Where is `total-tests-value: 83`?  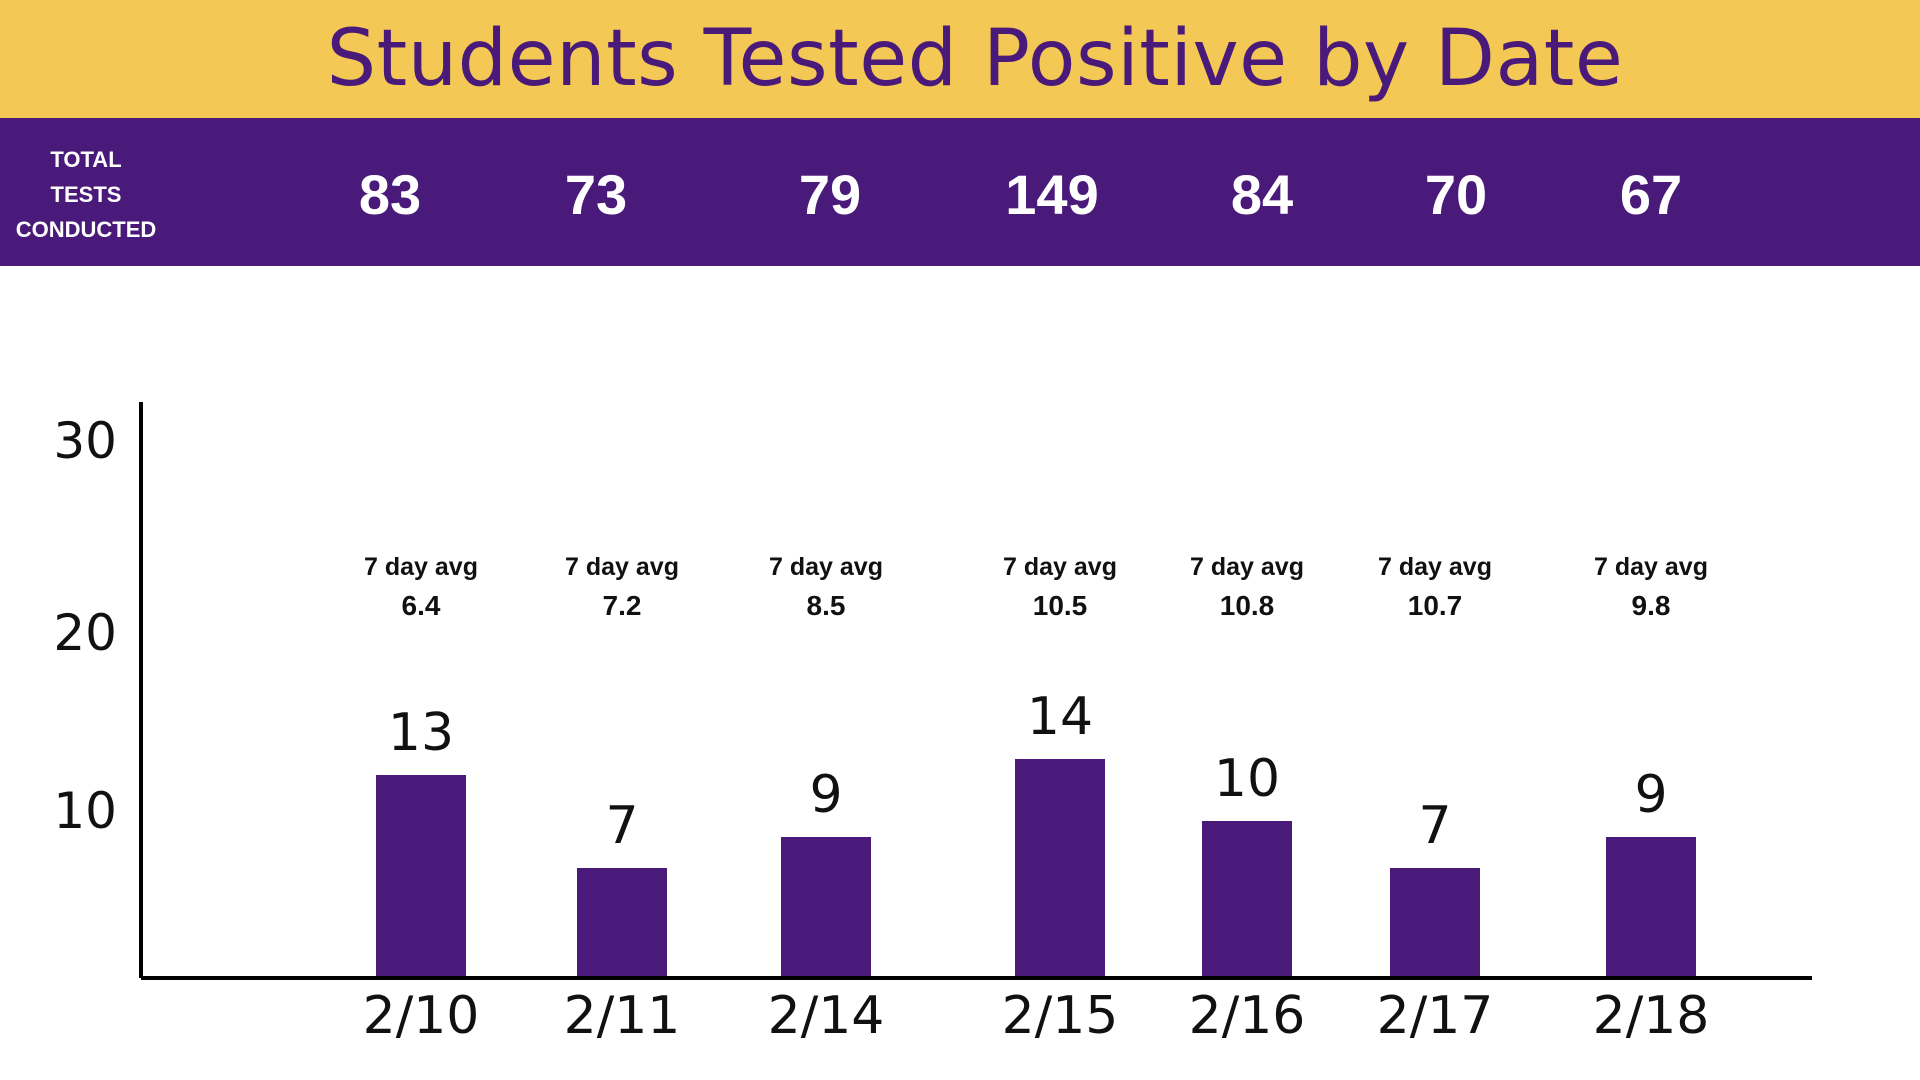 total-tests-value: 83 is located at coordinates (390, 194).